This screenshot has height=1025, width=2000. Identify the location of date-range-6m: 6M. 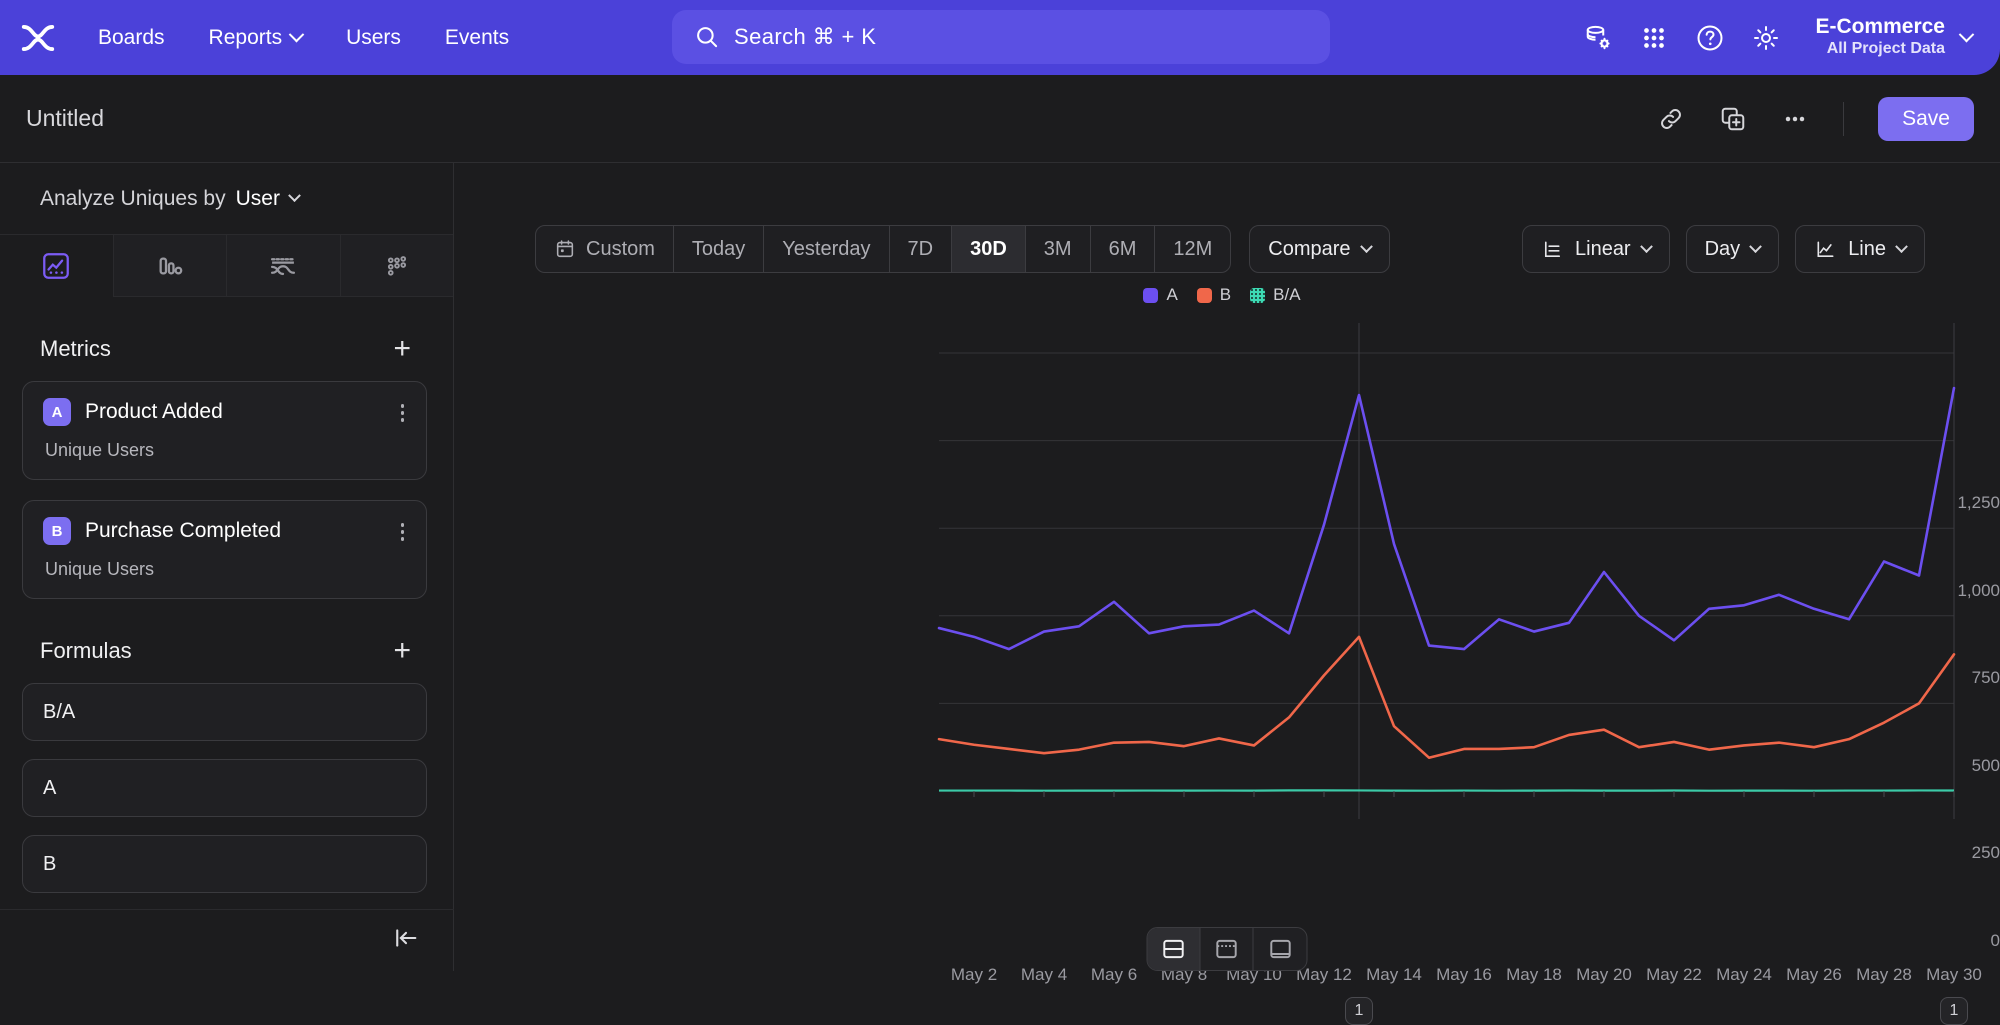
(1123, 249).